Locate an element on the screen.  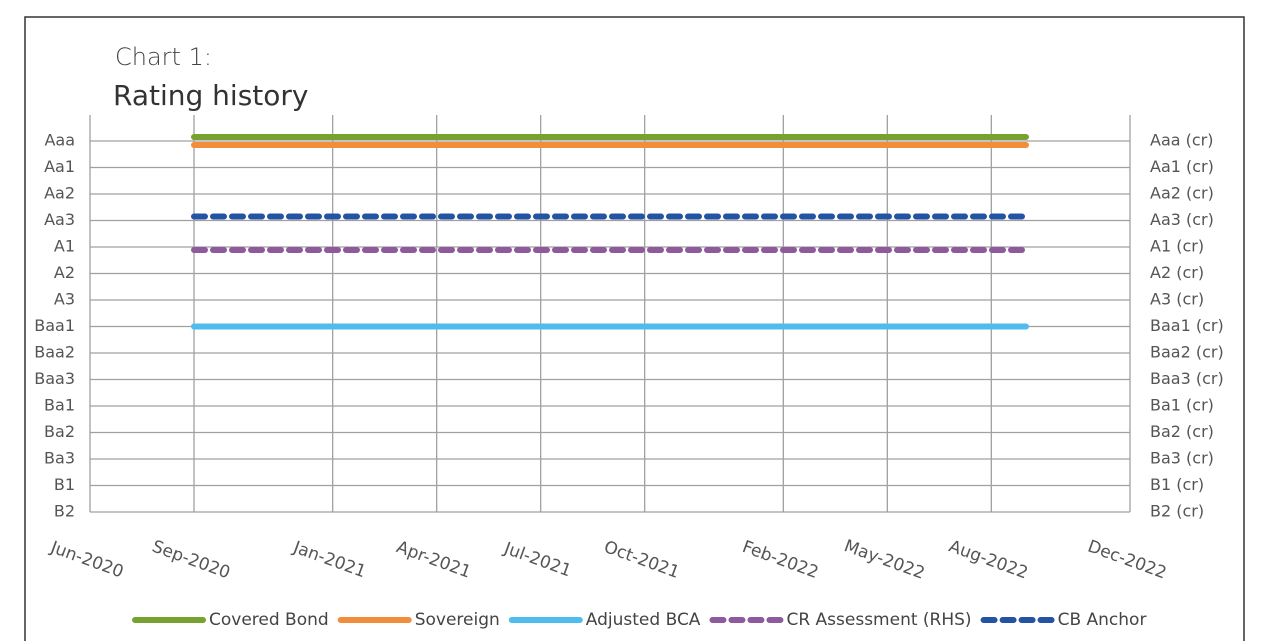
legend-label: Covered Bond is located at coordinates (269, 620).